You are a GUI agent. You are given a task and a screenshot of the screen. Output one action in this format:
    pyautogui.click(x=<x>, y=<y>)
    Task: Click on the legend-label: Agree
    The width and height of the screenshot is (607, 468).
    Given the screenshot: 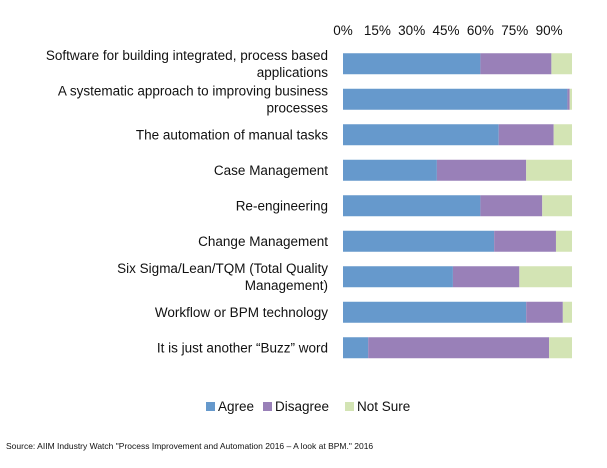 What is the action you would take?
    pyautogui.click(x=236, y=406)
    